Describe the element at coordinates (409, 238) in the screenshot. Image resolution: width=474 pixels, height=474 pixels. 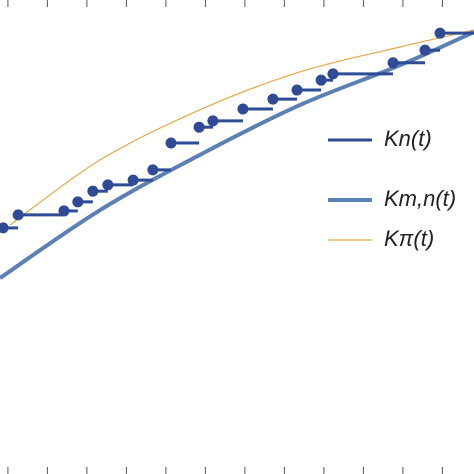
I see `legend-label: Kπ(t)` at that location.